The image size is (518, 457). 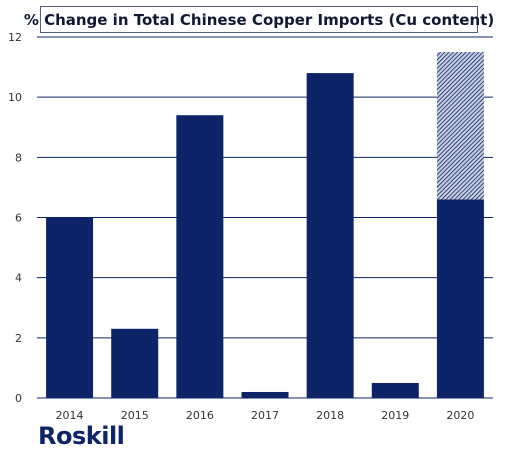 I want to click on y-tick-label: 2, so click(x=18, y=338).